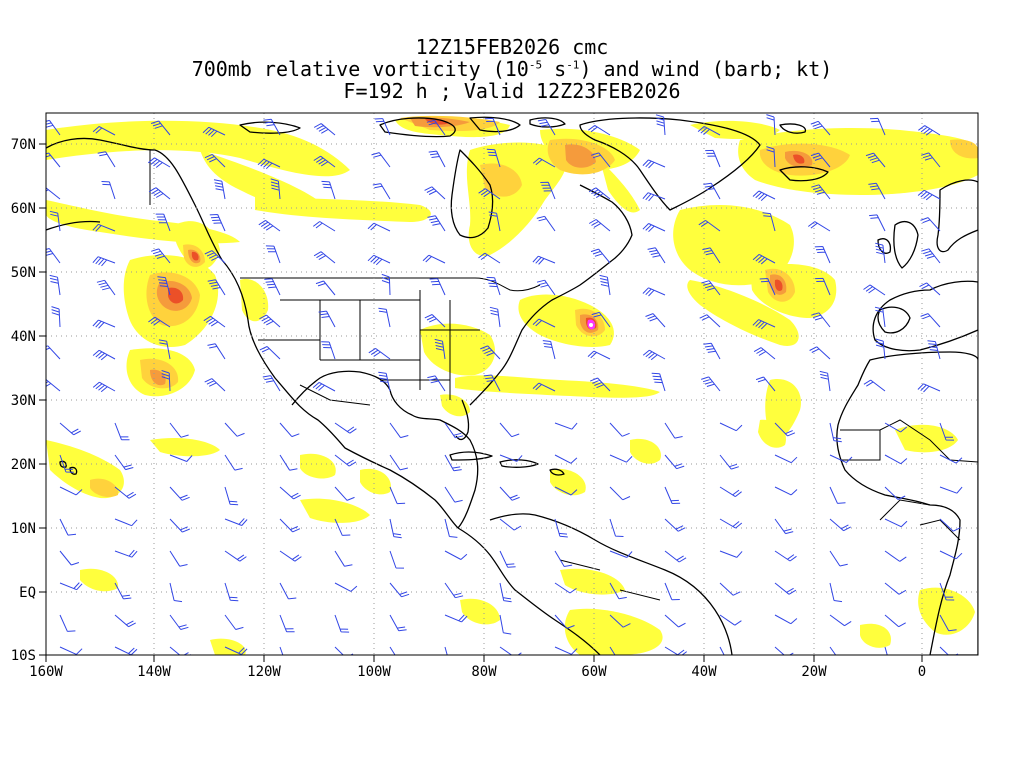 This screenshot has width=1024, height=768. I want to click on map-title-valid: F=192 h ; Valid 12Z23FEB2026, so click(512, 91).